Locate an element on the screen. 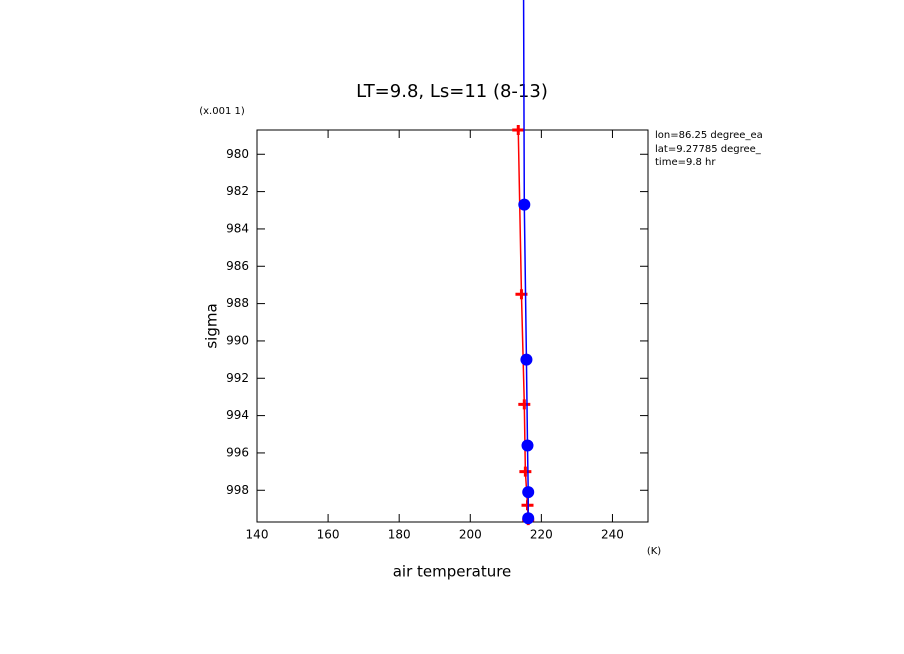 The height and width of the screenshot is (654, 904). x-tick-label: 160 is located at coordinates (328, 535).